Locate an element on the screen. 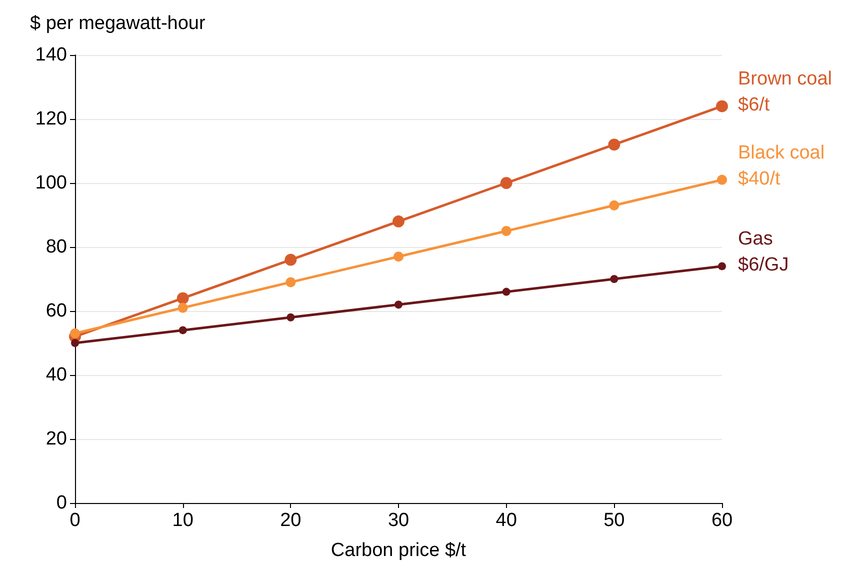 Image resolution: width=864 pixels, height=576 pixels. x-tick-label: 50 is located at coordinates (614, 520).